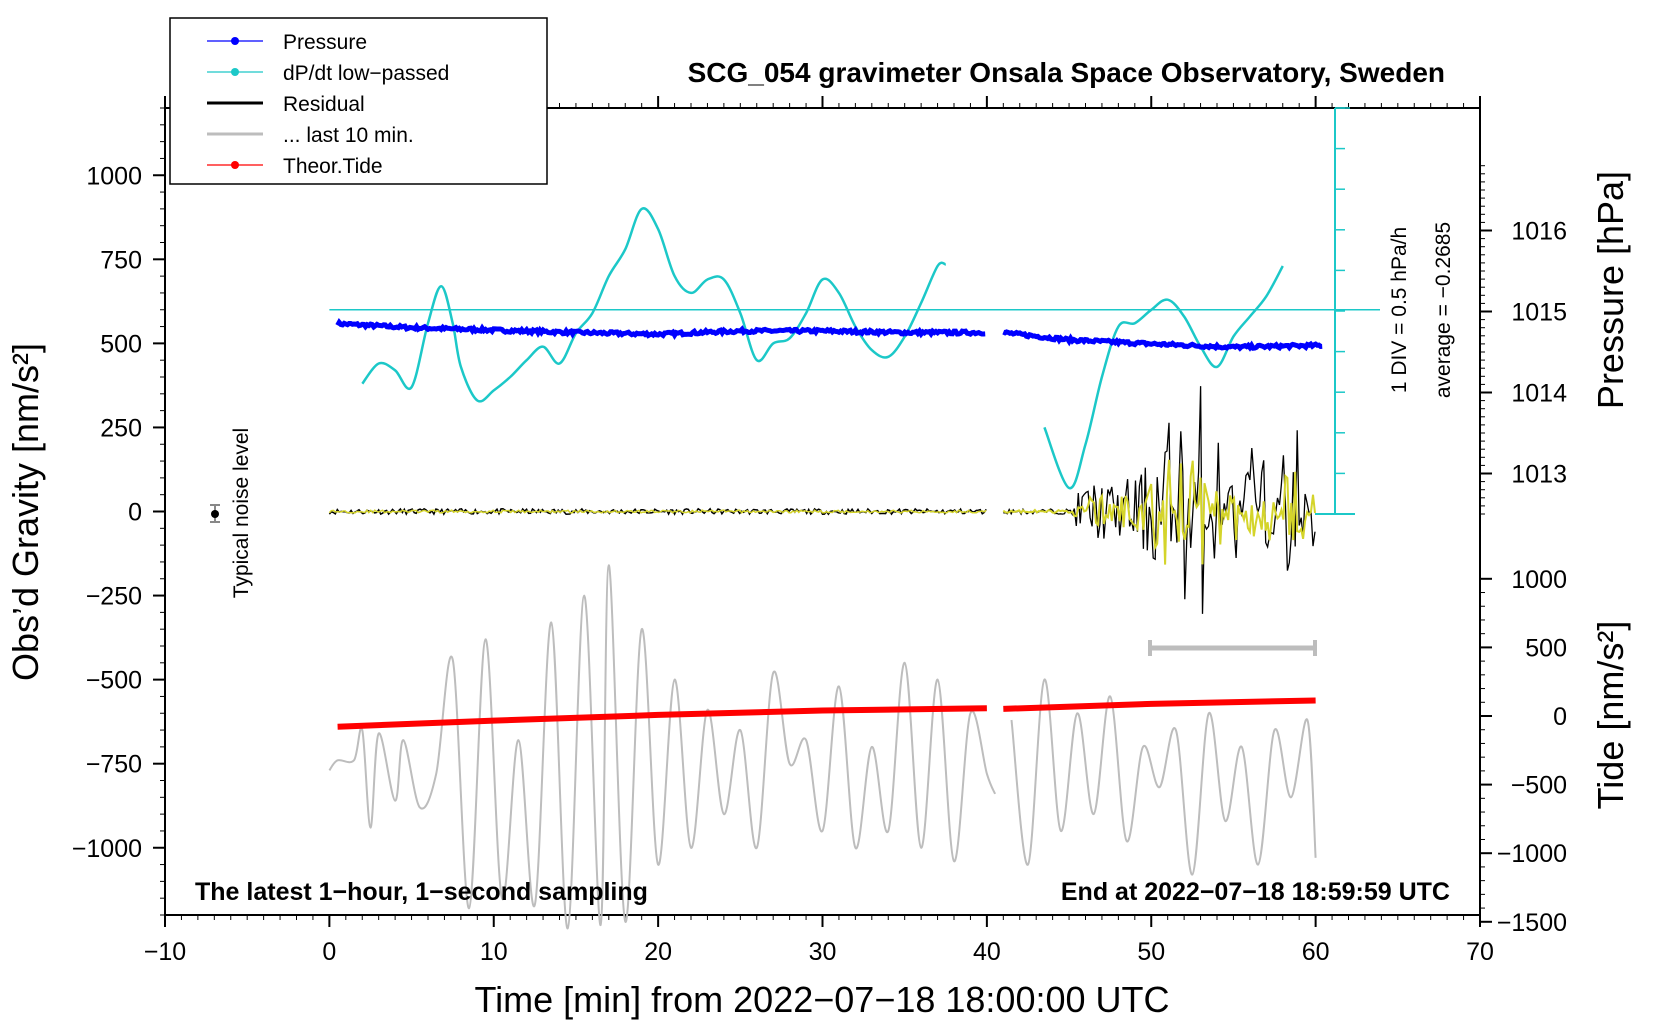 The width and height of the screenshot is (1660, 1020). I want to click on noise-level-label: Typical noise level, so click(241, 513).